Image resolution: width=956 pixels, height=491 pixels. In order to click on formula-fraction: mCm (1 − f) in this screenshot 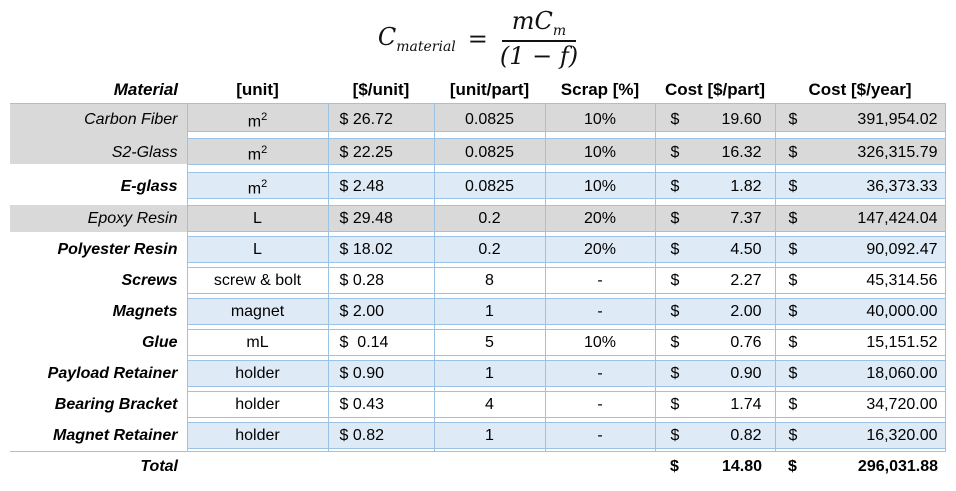, I will do `click(539, 39)`.